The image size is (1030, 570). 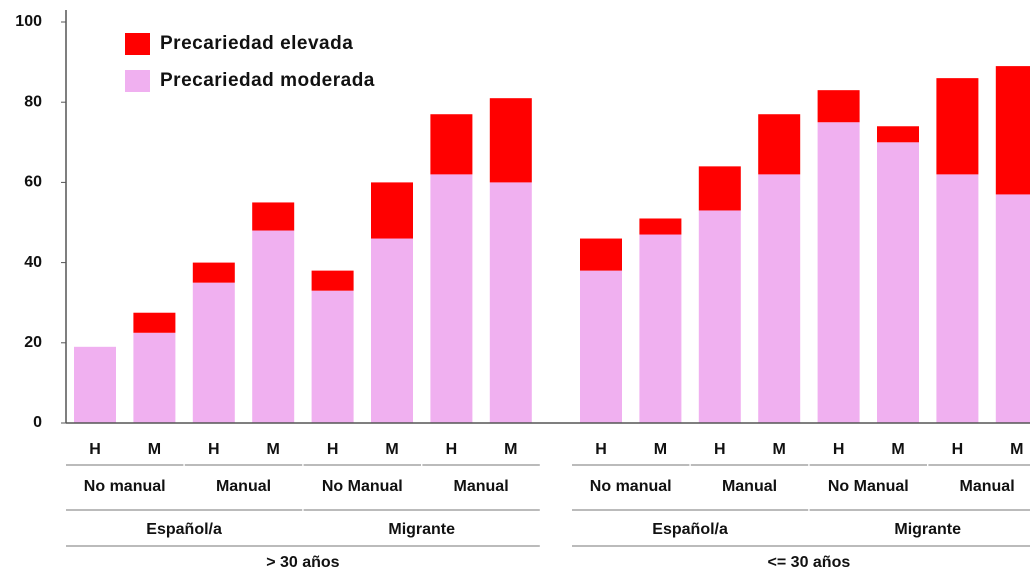 I want to click on y-tick-label: 60, so click(x=33, y=182).